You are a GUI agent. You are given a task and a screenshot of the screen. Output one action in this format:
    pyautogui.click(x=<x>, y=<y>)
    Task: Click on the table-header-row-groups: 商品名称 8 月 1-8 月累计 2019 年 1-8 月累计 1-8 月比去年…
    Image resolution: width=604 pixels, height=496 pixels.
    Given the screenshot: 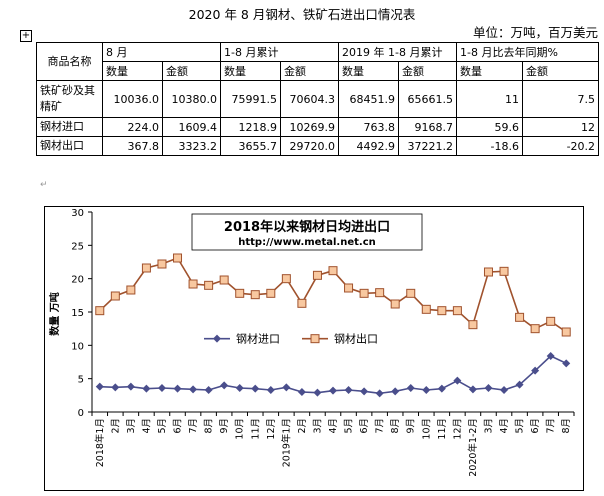 What is the action you would take?
    pyautogui.click(x=318, y=61)
    